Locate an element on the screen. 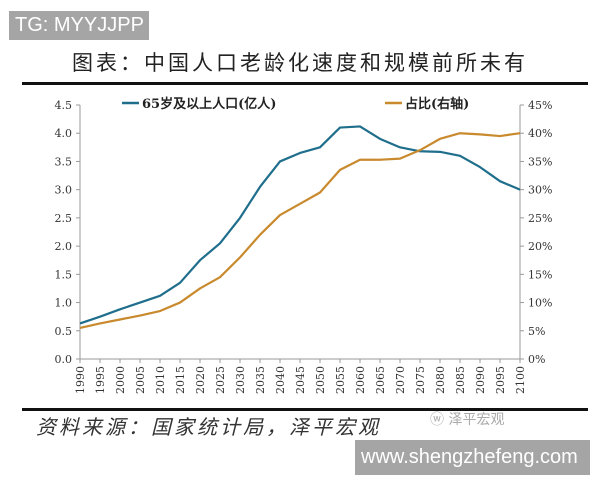 This screenshot has width=600, height=480. x-tick-label: 2005 is located at coordinates (140, 380).